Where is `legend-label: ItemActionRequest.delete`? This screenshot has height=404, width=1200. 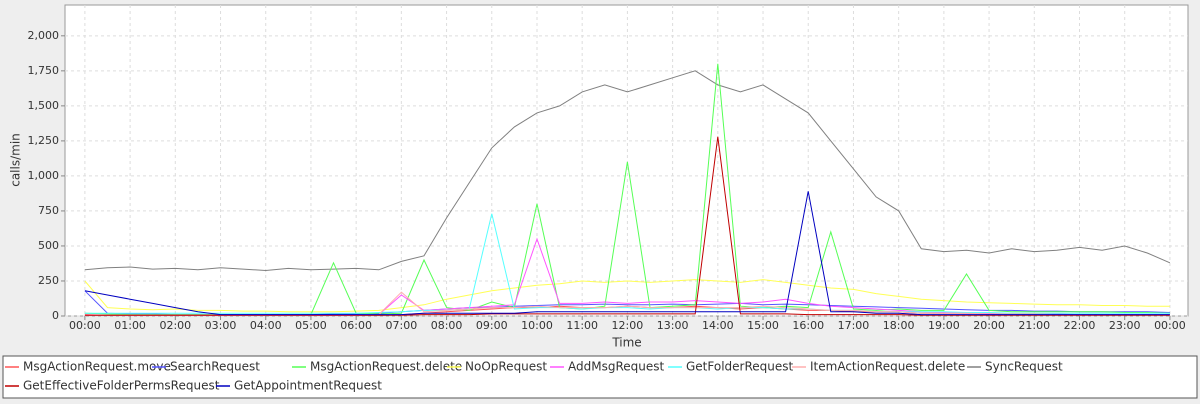 legend-label: ItemActionRequest.delete is located at coordinates (887, 367).